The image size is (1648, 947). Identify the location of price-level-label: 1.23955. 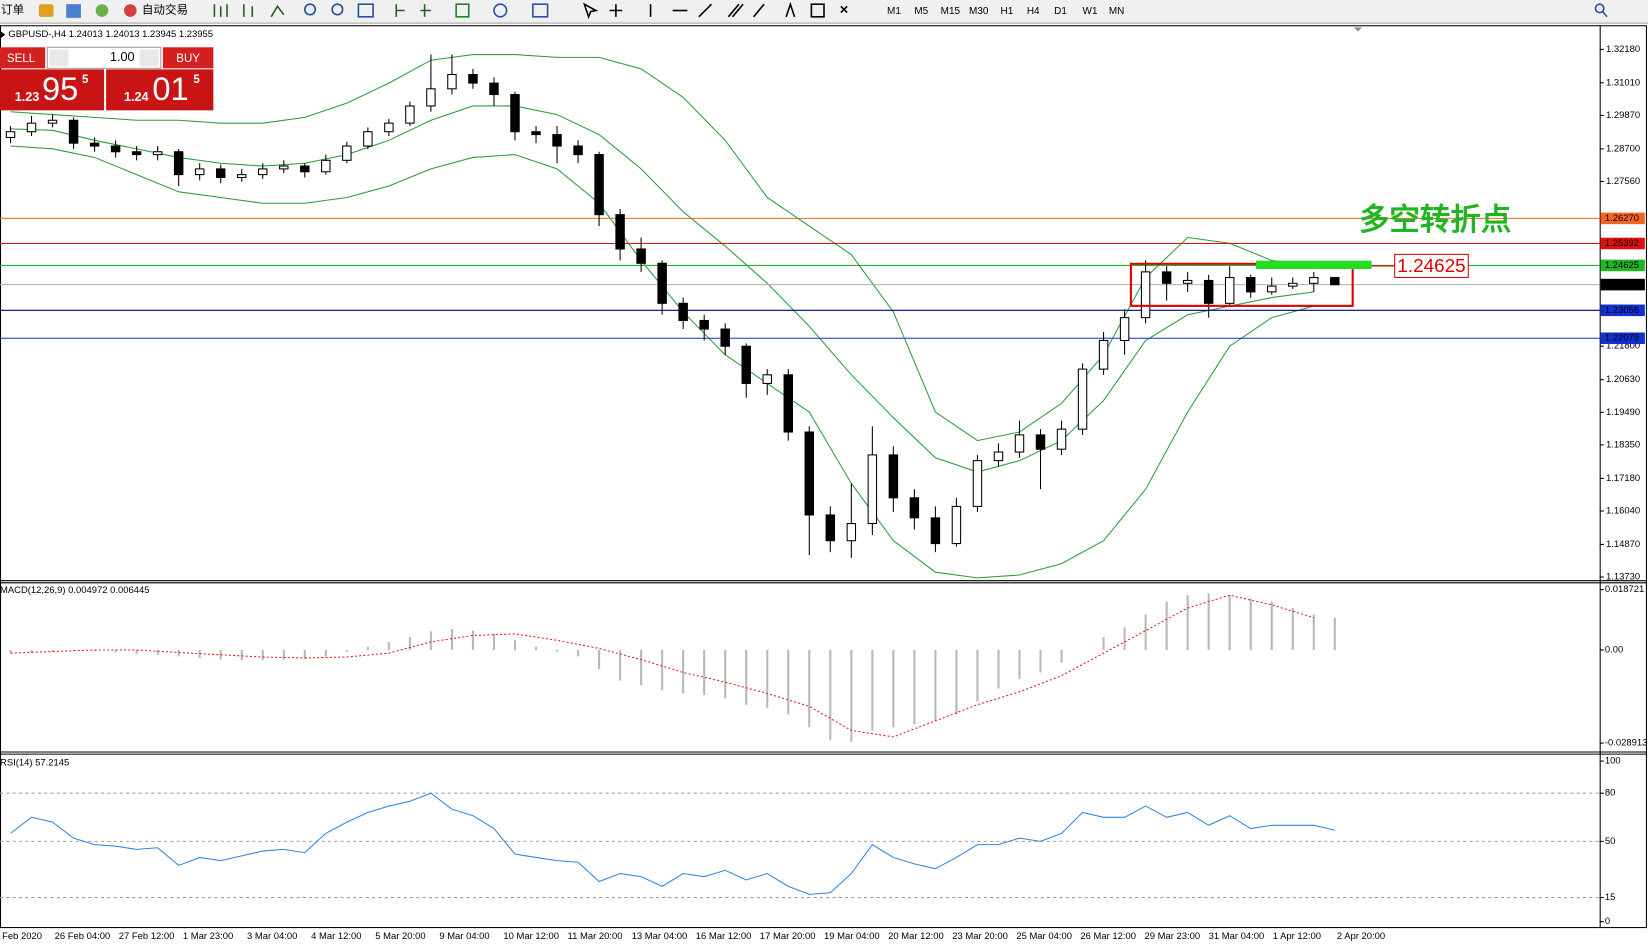
(1622, 284).